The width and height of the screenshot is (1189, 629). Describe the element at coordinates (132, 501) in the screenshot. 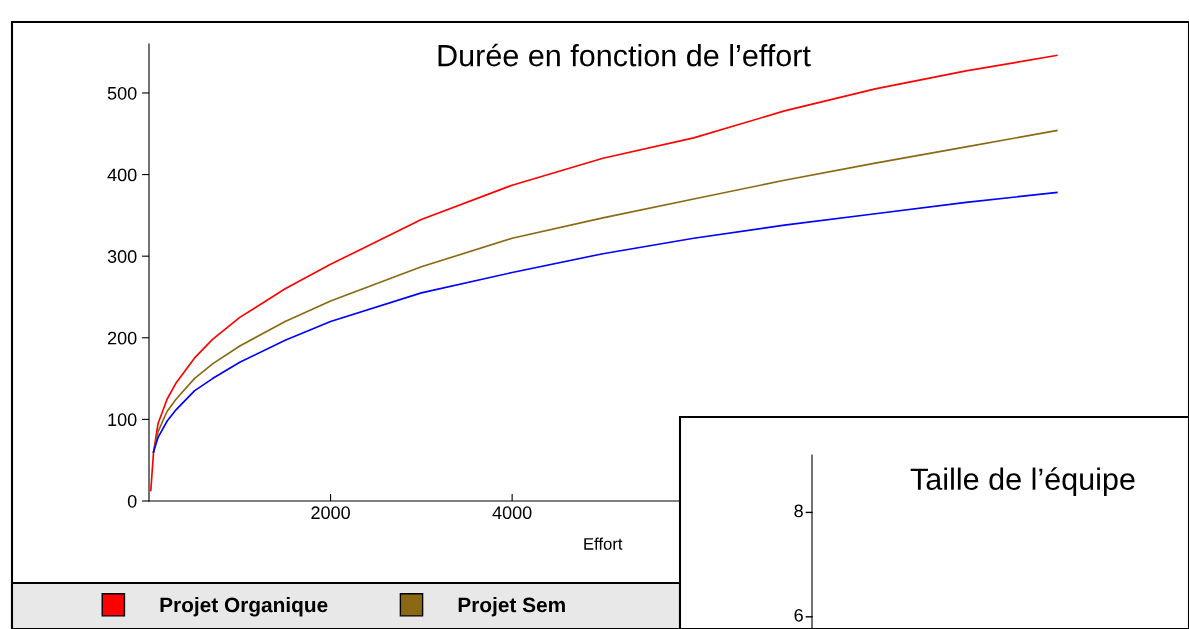

I see `y-tick-label: 0` at that location.